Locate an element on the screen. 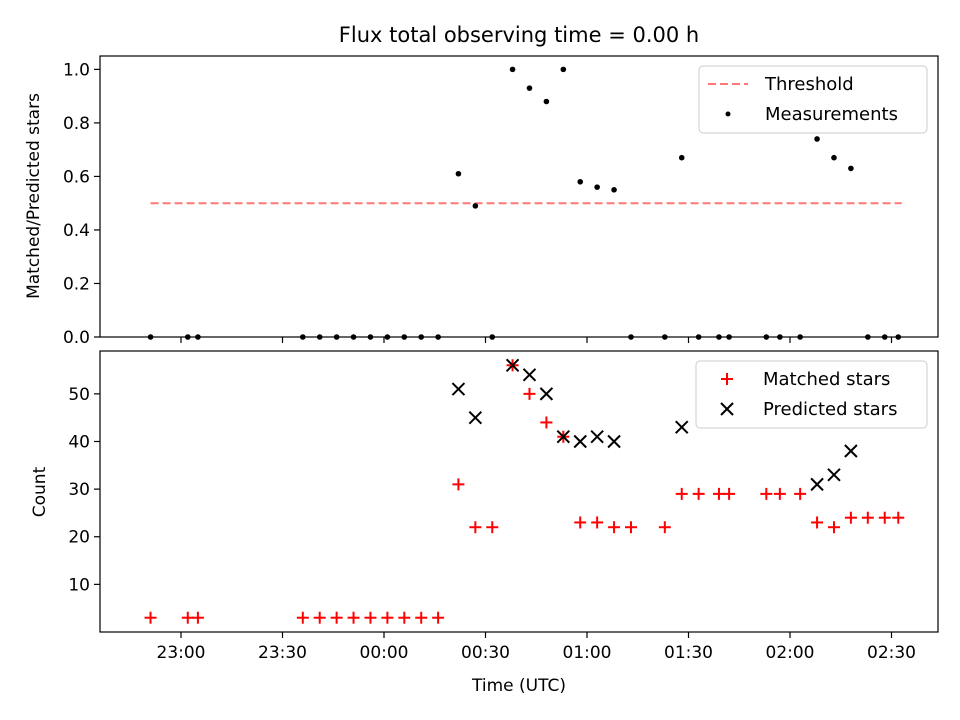 Image resolution: width=960 pixels, height=720 pixels. x-tick-label: 23:00 is located at coordinates (181, 653).